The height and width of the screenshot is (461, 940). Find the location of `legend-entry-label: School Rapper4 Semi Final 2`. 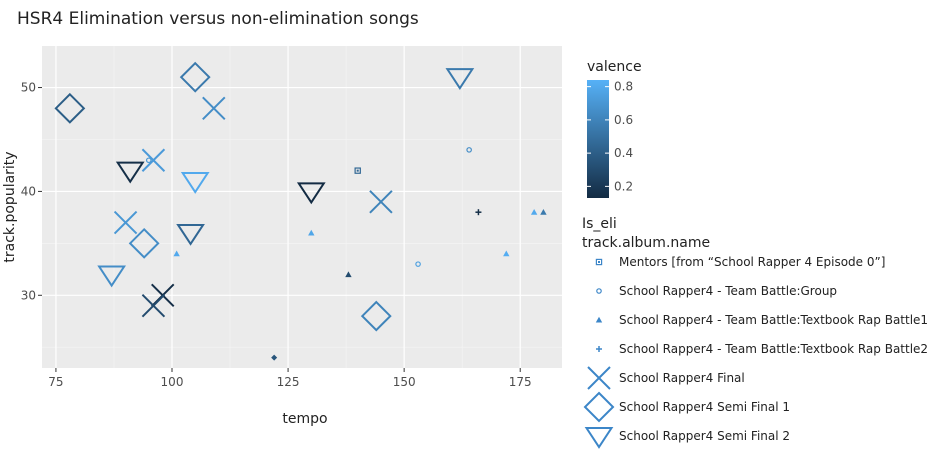

legend-entry-label: School Rapper4 Semi Final 2 is located at coordinates (704, 436).